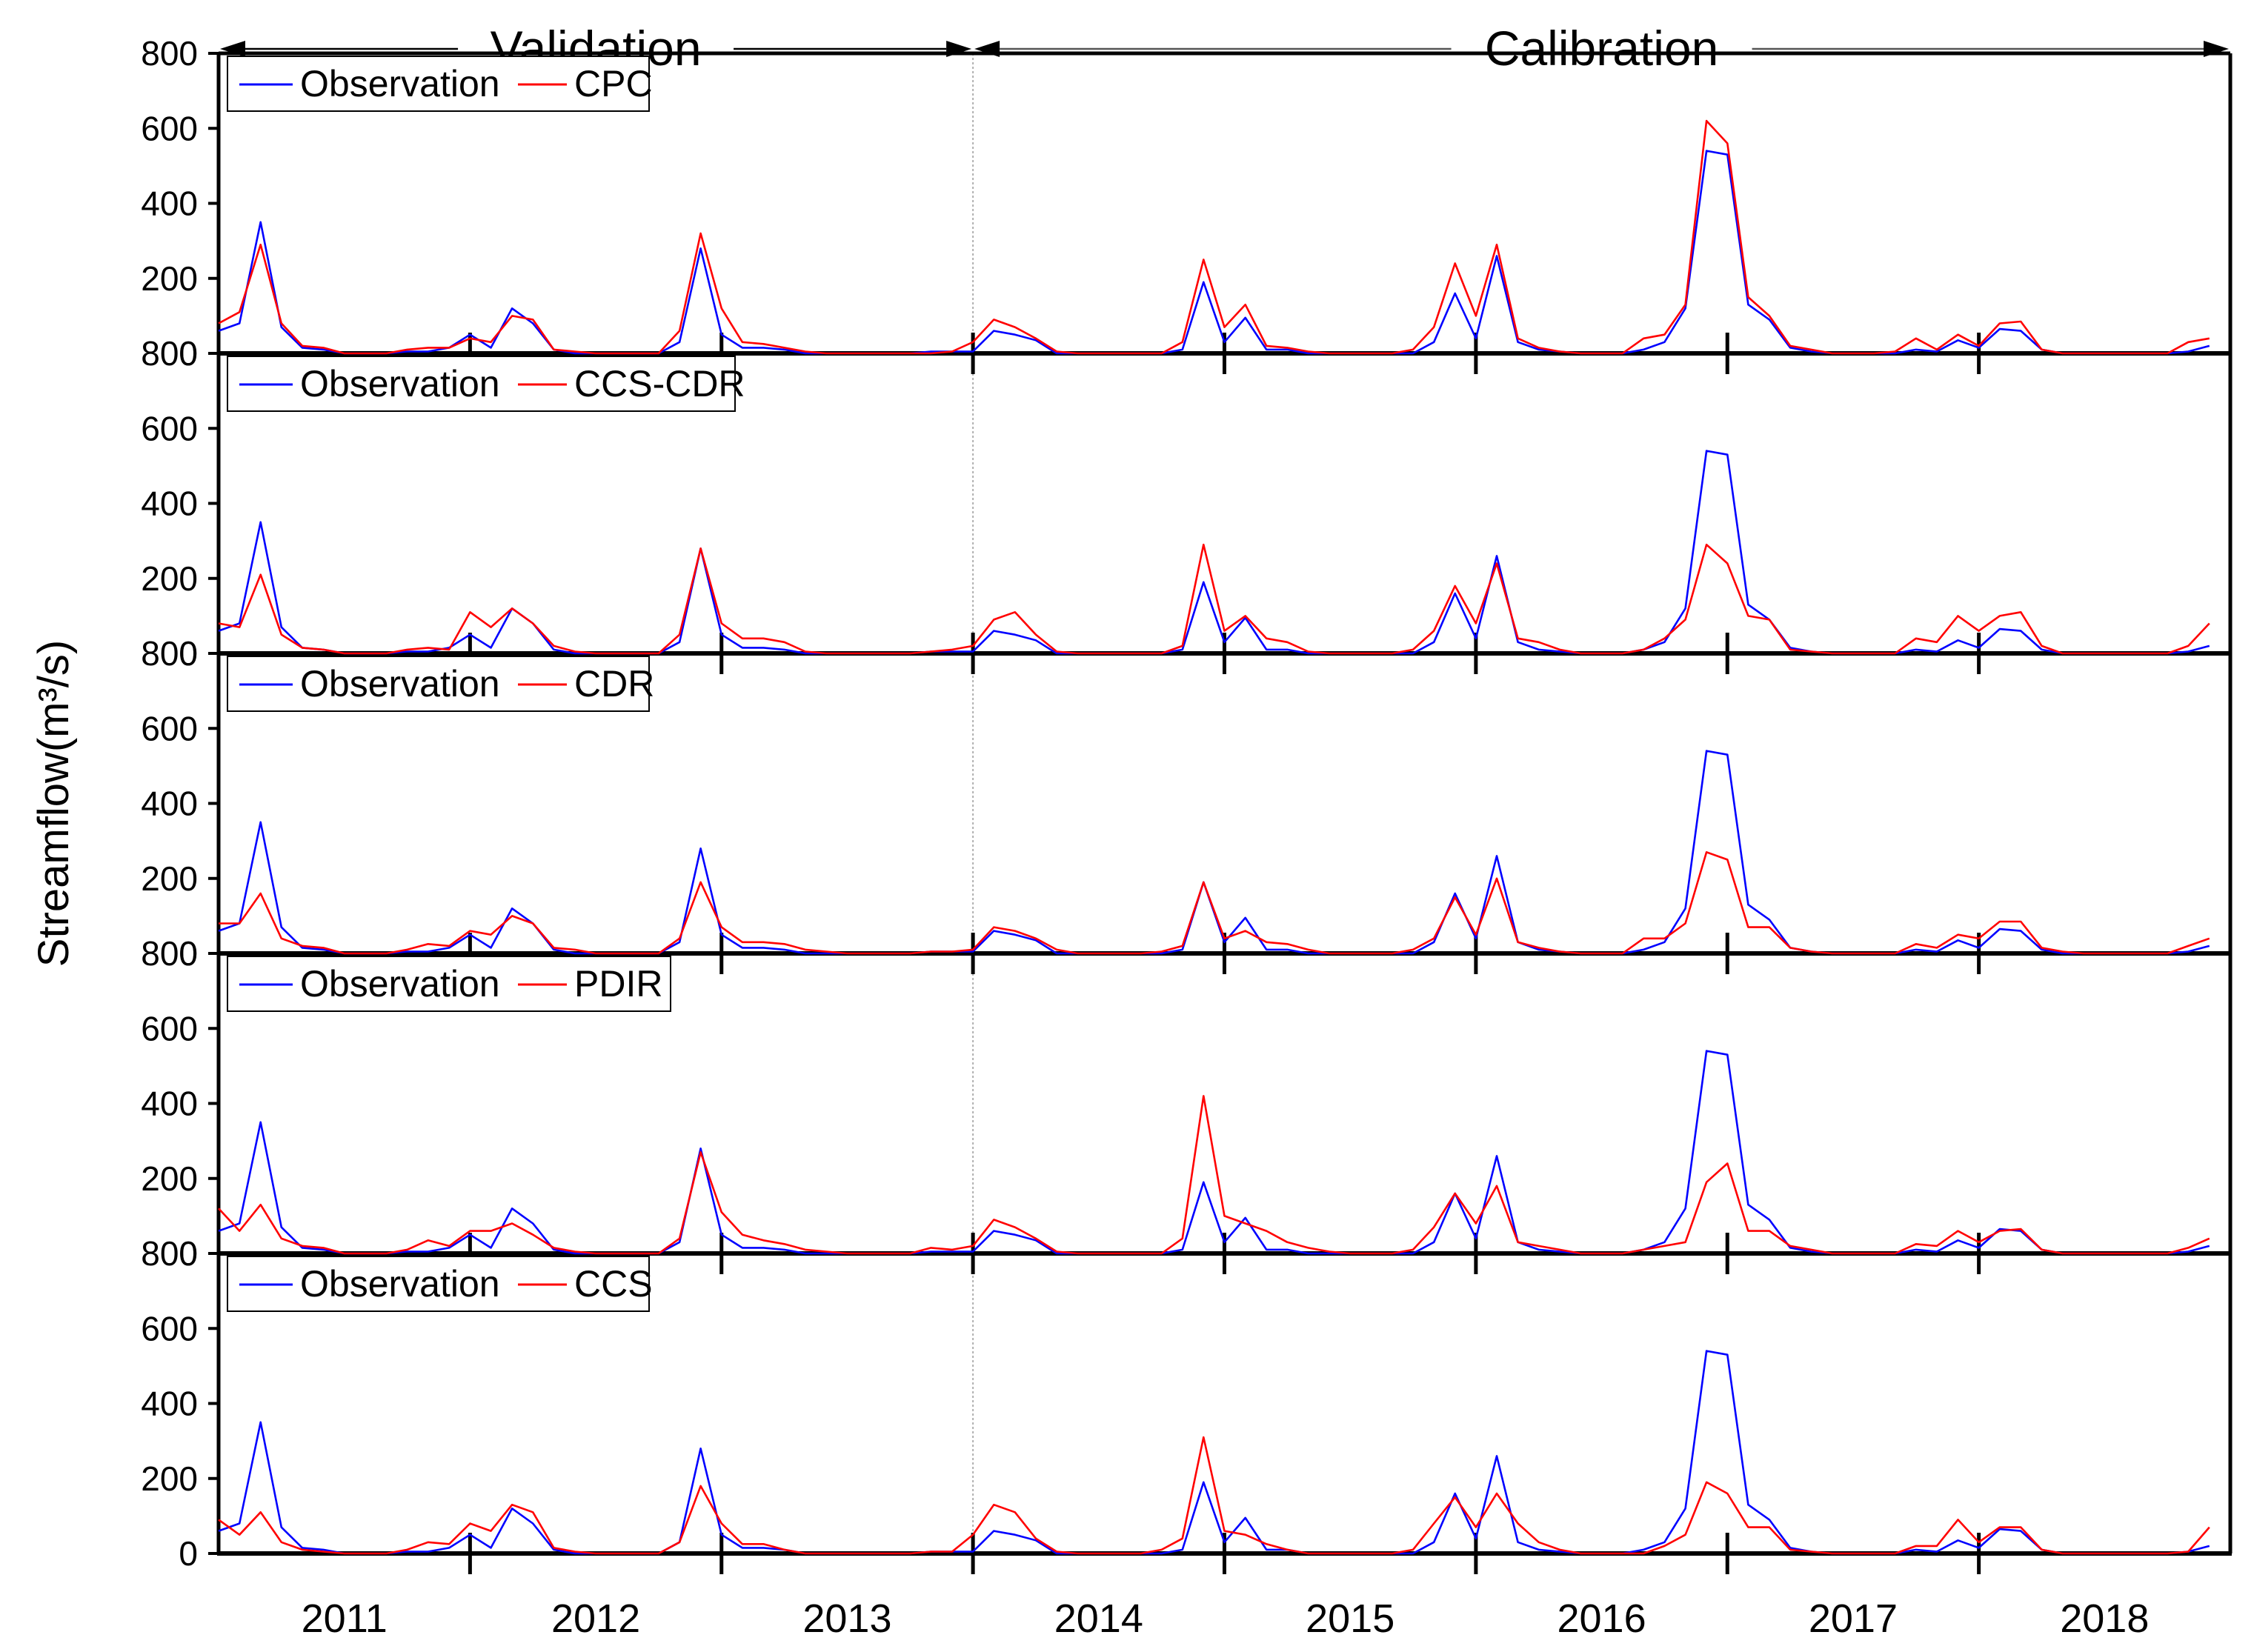  What do you see at coordinates (1098, 1618) in the screenshot?
I see `x-year-label: 2014` at bounding box center [1098, 1618].